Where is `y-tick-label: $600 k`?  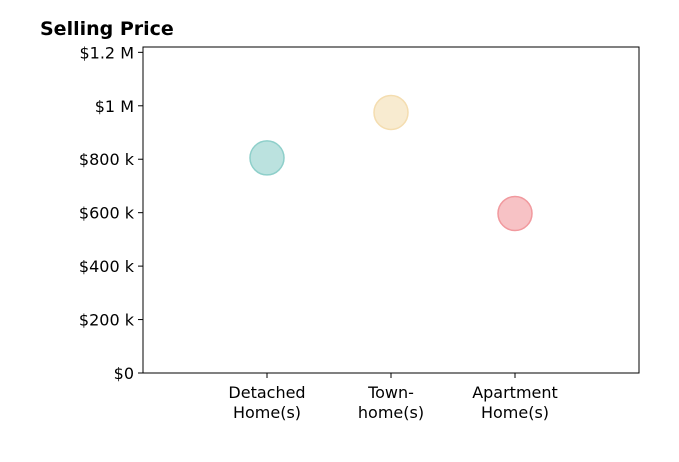 y-tick-label: $600 k is located at coordinates (107, 213).